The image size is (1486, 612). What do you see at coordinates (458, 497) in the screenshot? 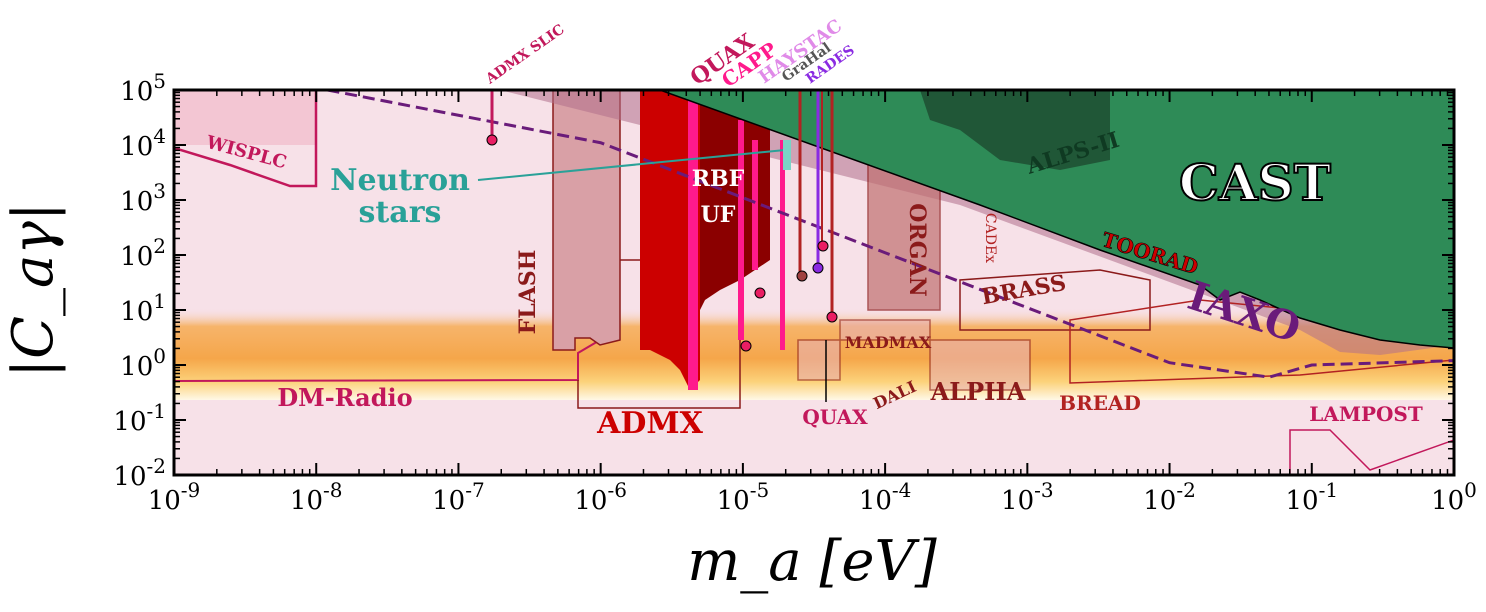
I see `x-tick-label: 10⁻⁷` at bounding box center [458, 497].